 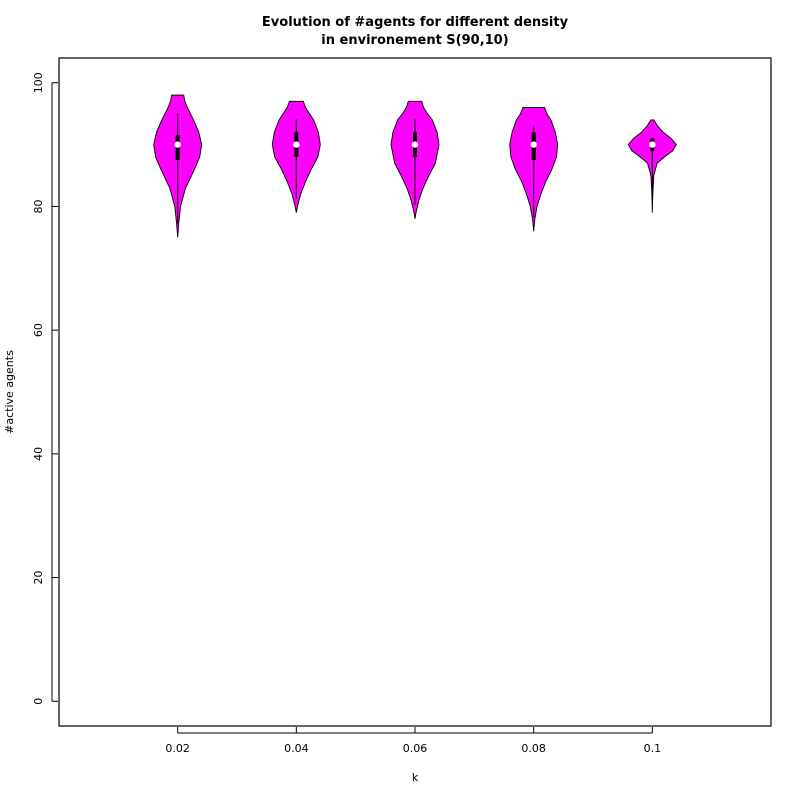 What do you see at coordinates (38, 701) in the screenshot?
I see `y-tick-label: 0` at bounding box center [38, 701].